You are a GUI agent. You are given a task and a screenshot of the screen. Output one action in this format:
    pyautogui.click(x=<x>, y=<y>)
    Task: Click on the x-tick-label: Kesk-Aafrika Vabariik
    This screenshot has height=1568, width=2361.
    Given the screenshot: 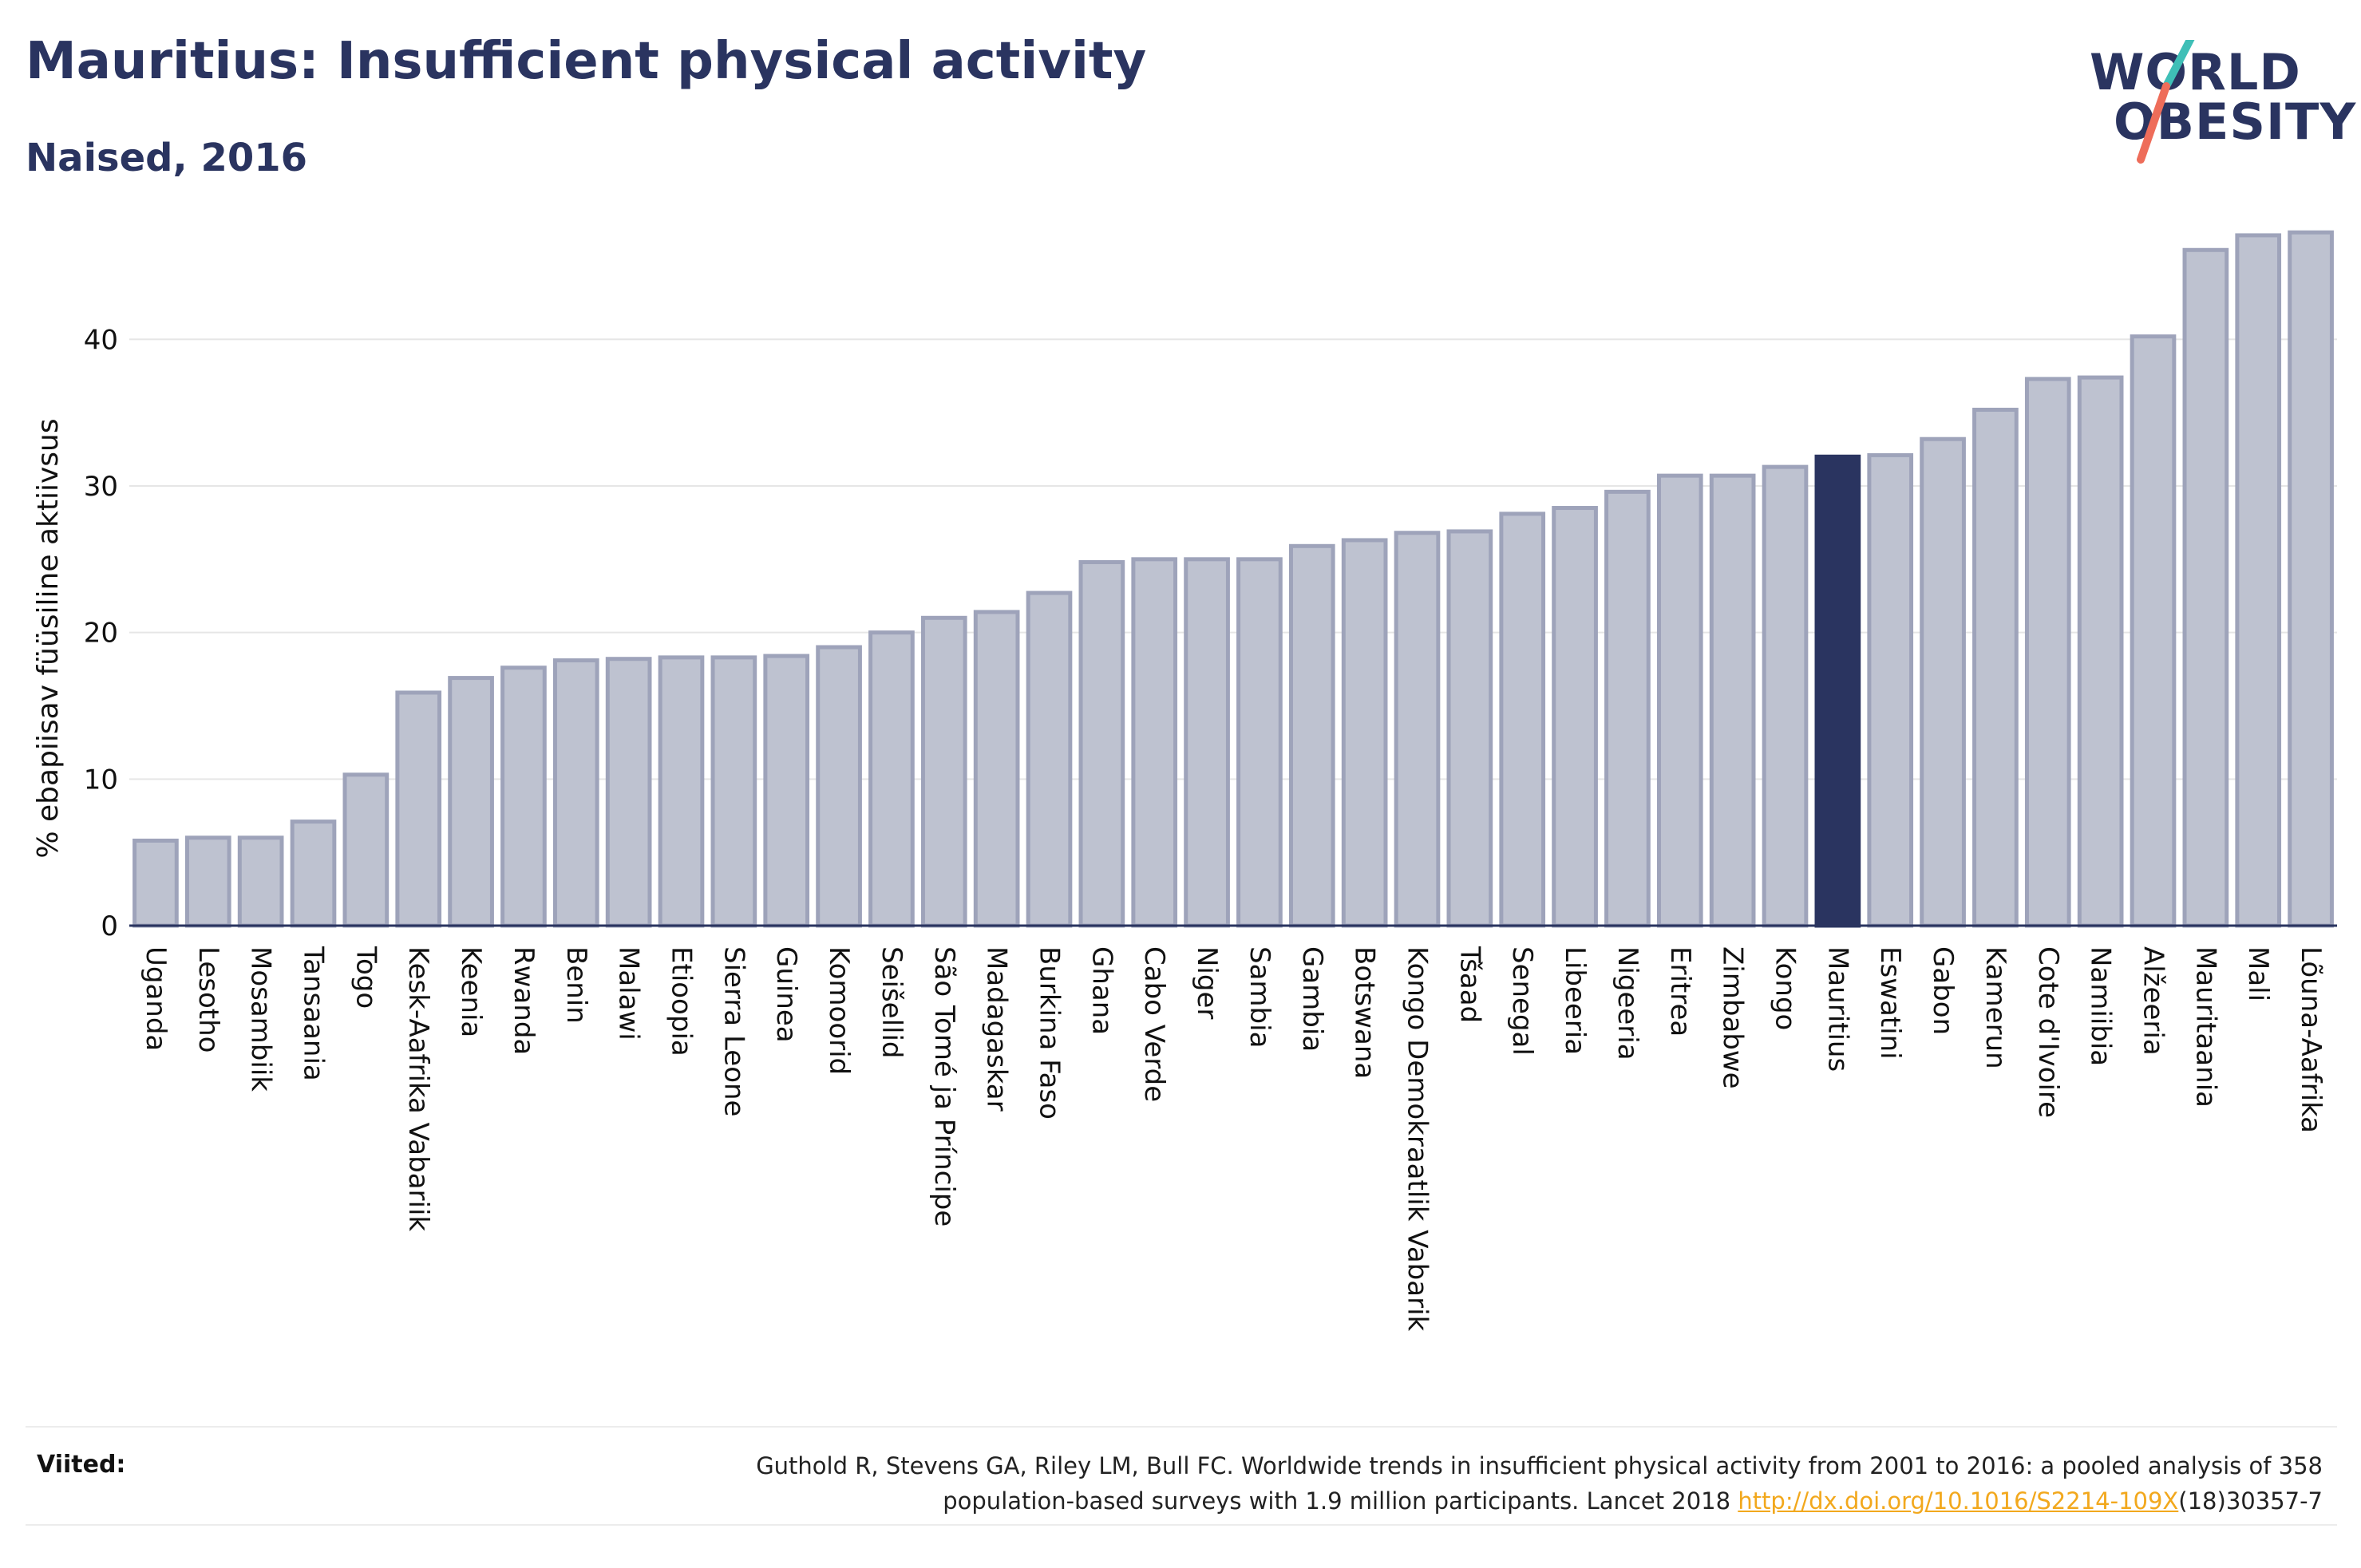 What is the action you would take?
    pyautogui.click(x=418, y=1088)
    